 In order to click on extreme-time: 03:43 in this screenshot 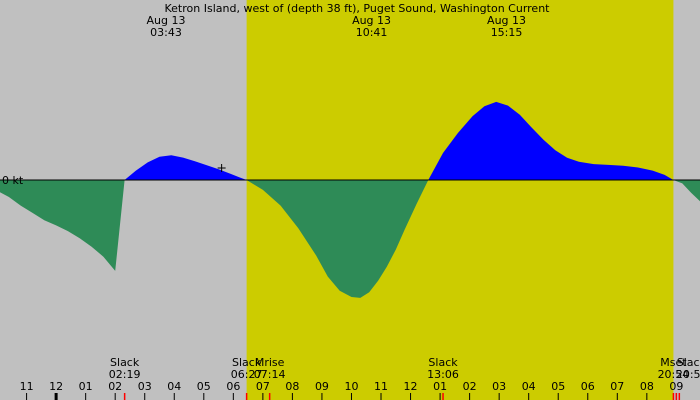, I will do `click(166, 32)`.